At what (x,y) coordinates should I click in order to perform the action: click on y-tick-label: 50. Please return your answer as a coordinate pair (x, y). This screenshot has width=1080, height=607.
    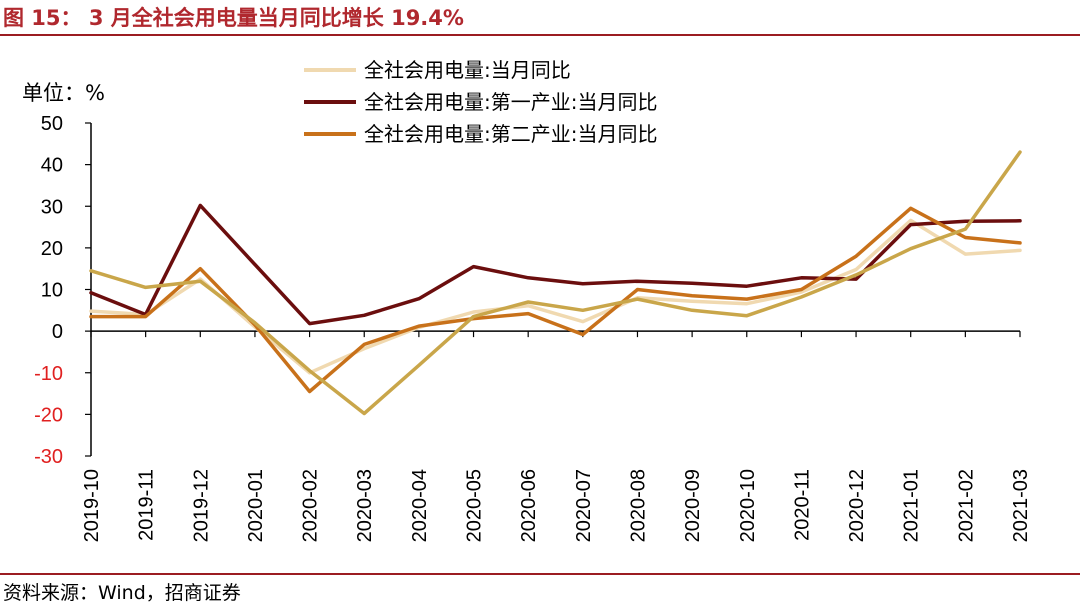
    Looking at the image, I should click on (52, 124).